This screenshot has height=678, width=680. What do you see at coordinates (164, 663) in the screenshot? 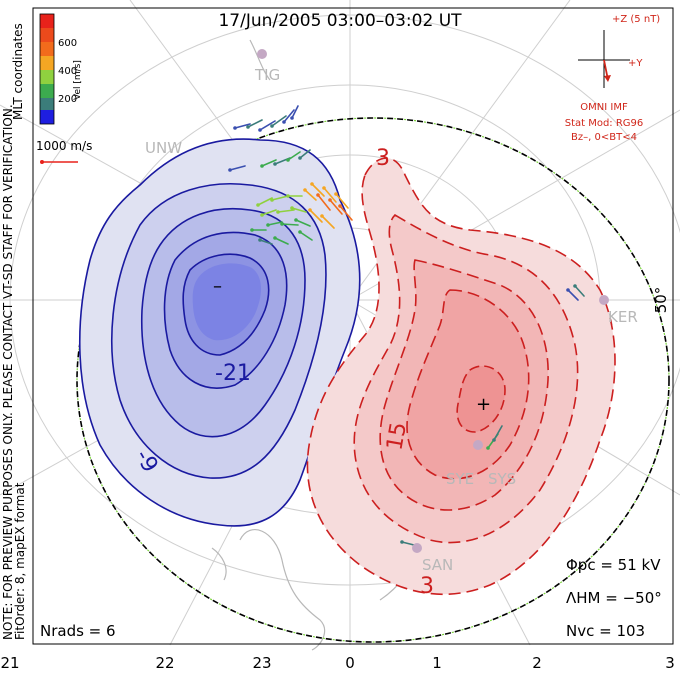
I see `mlt-label-22: 22` at bounding box center [164, 663].